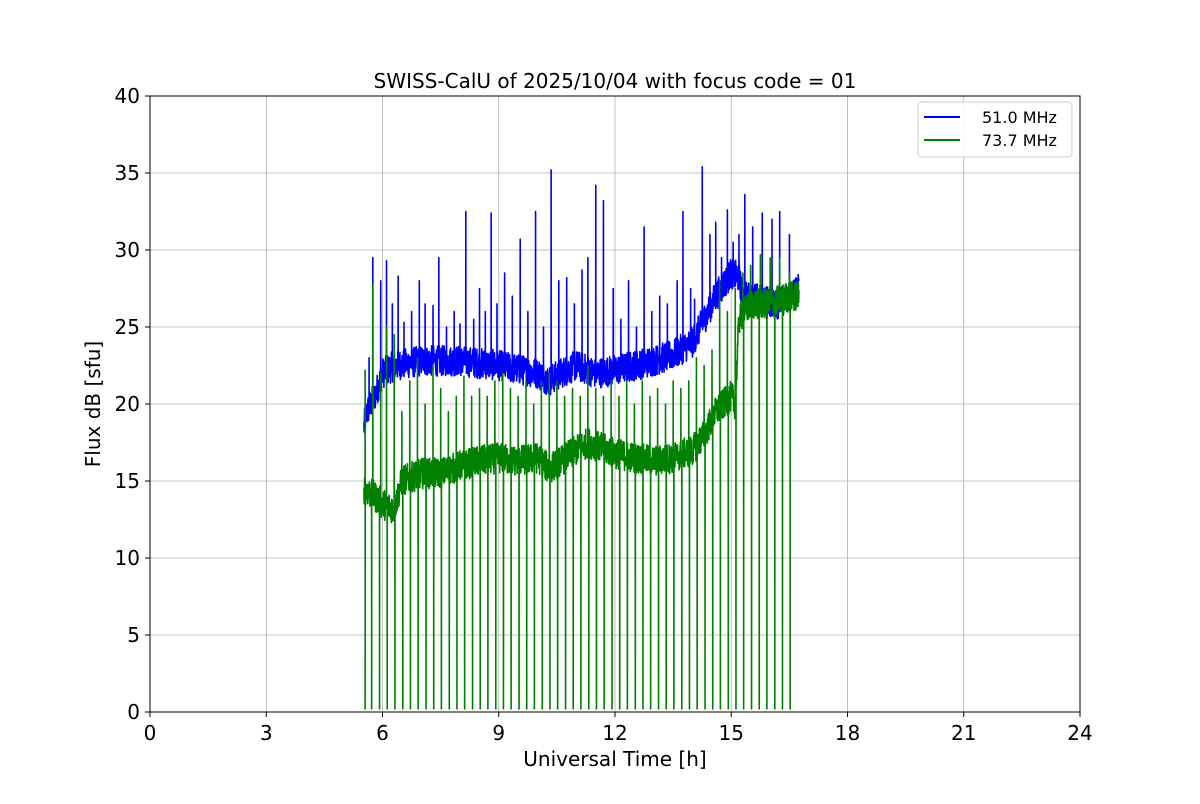 The image size is (1200, 804). Describe the element at coordinates (614, 759) in the screenshot. I see `x-axis-label: Universal Time [h]` at that location.